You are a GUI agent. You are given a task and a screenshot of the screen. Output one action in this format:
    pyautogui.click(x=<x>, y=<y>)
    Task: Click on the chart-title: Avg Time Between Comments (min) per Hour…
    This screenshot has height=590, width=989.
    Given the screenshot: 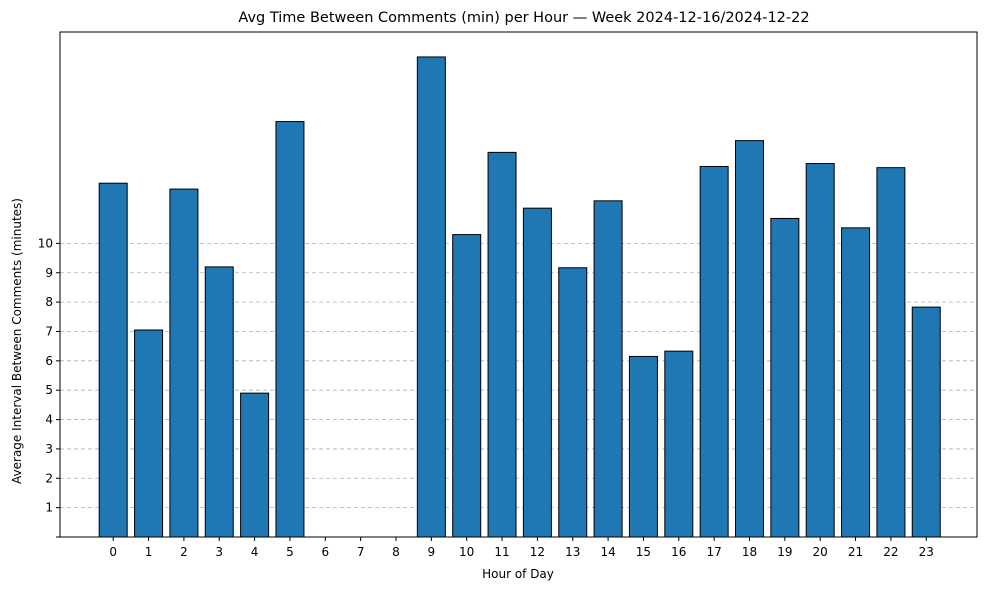 What is the action you would take?
    pyautogui.click(x=523, y=18)
    